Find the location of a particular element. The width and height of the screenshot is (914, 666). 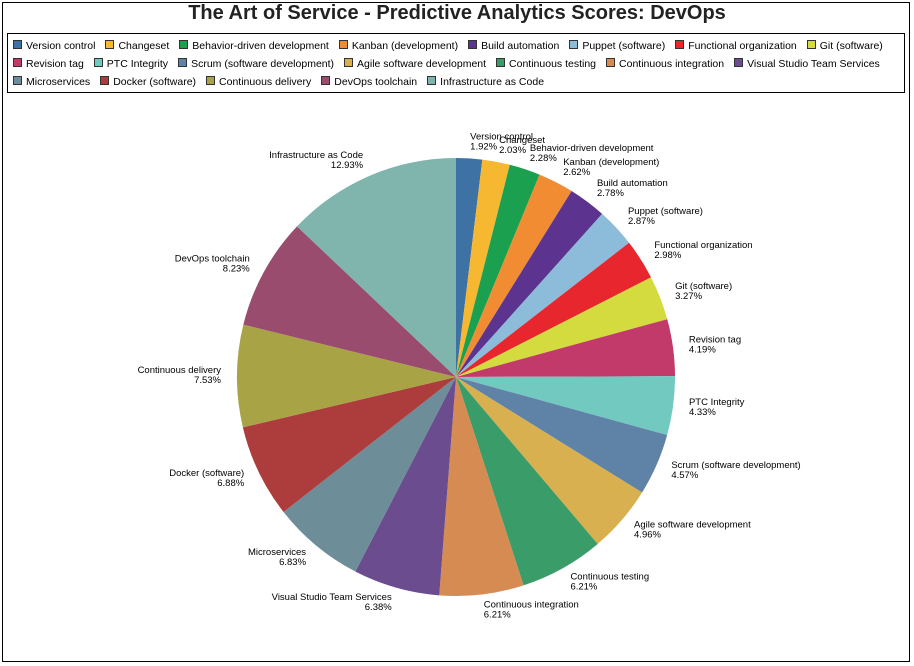

slice-label: Puppet (software) 2.87% is located at coordinates (665, 216).